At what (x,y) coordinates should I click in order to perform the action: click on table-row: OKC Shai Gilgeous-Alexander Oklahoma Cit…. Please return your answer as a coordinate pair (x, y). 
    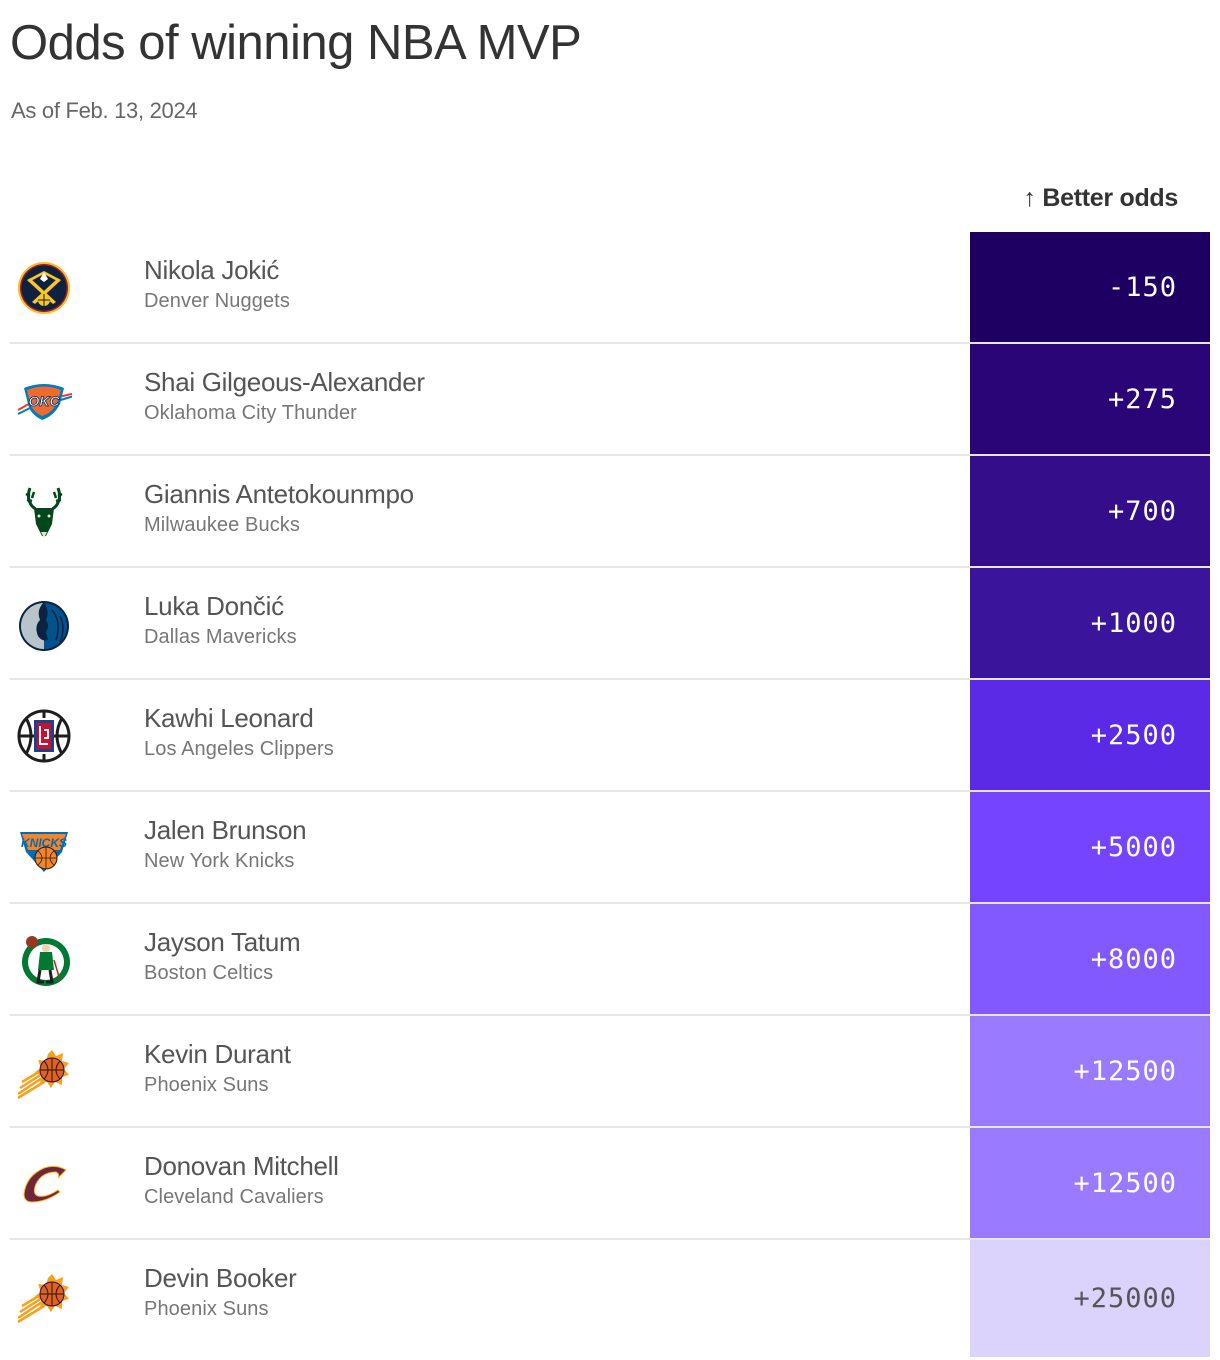
    Looking at the image, I should click on (610, 400).